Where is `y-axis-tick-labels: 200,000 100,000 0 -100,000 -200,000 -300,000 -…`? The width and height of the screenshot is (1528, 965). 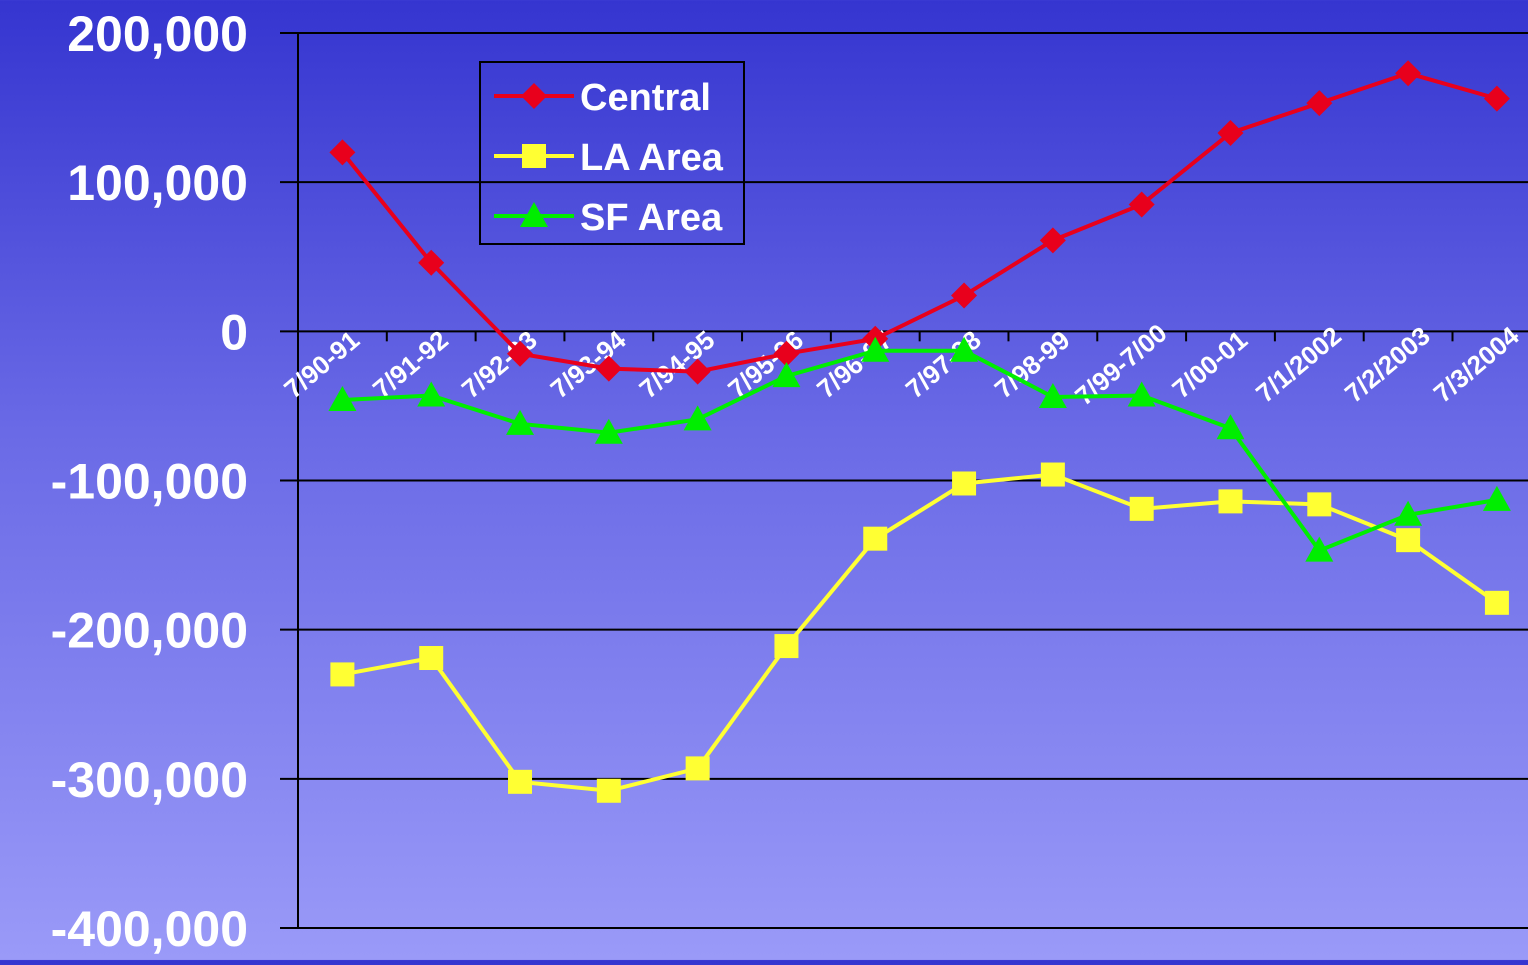 y-axis-tick-labels: 200,000 100,000 0 -100,000 -200,000 -300,000 -… is located at coordinates (149, 481).